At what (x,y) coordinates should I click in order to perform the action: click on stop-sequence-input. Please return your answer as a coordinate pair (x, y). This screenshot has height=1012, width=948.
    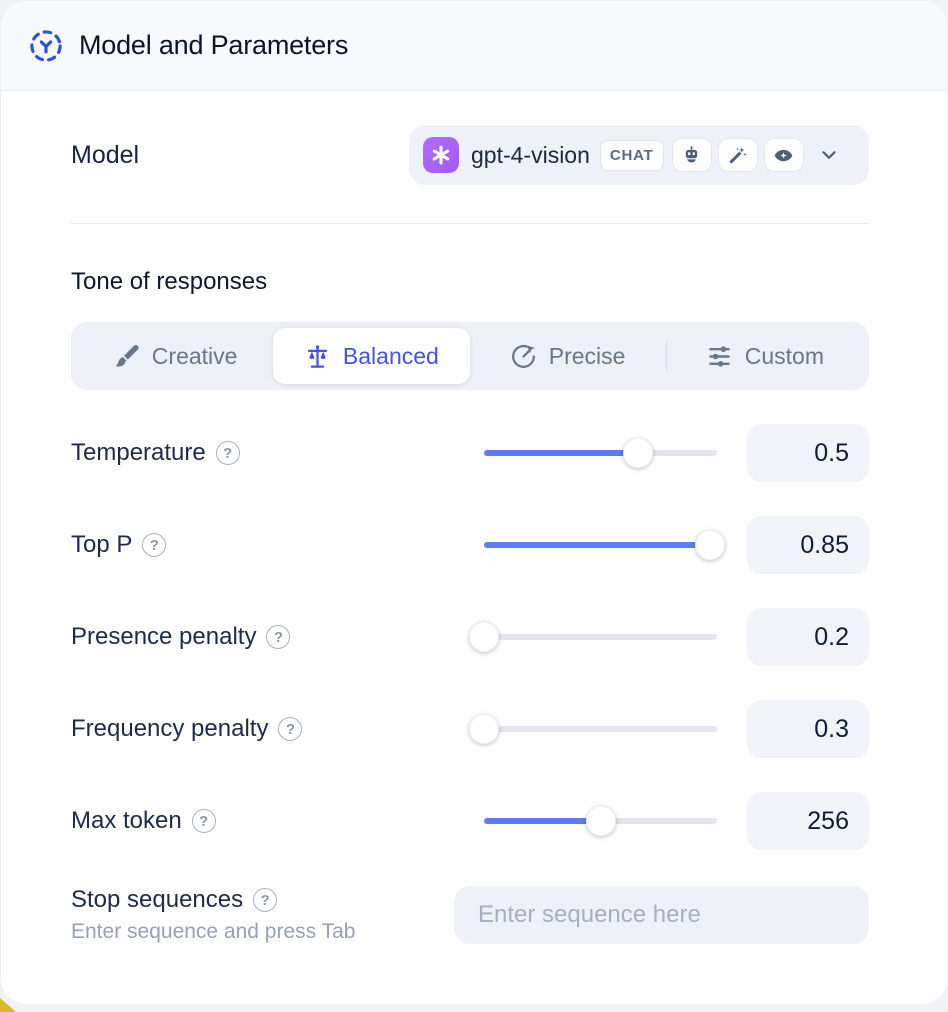
    Looking at the image, I should click on (661, 915).